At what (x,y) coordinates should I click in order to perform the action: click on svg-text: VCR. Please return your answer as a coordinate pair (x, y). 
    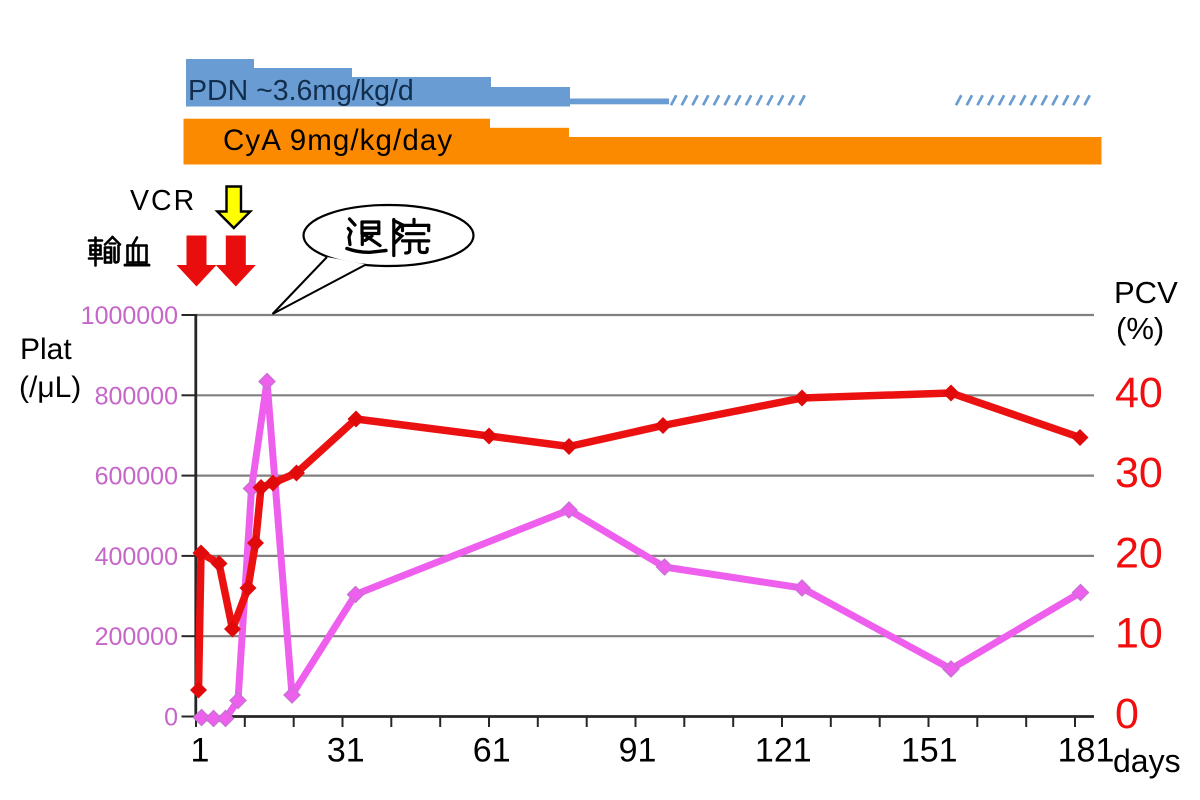
    Looking at the image, I should click on (163, 201).